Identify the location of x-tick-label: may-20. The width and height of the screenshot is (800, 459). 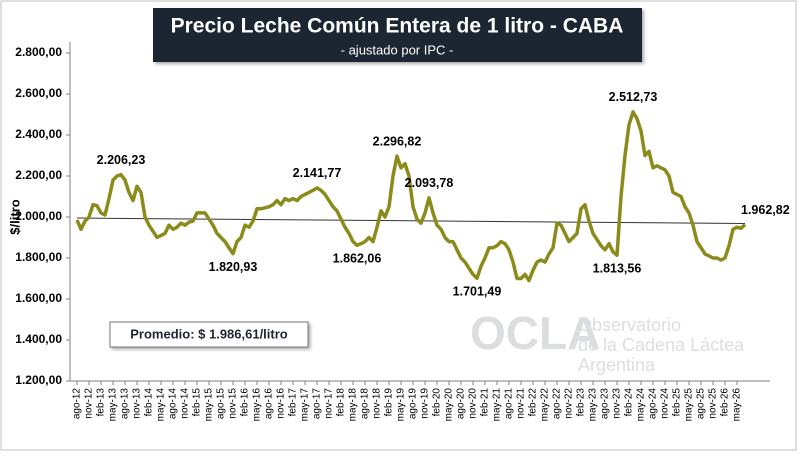
(449, 405).